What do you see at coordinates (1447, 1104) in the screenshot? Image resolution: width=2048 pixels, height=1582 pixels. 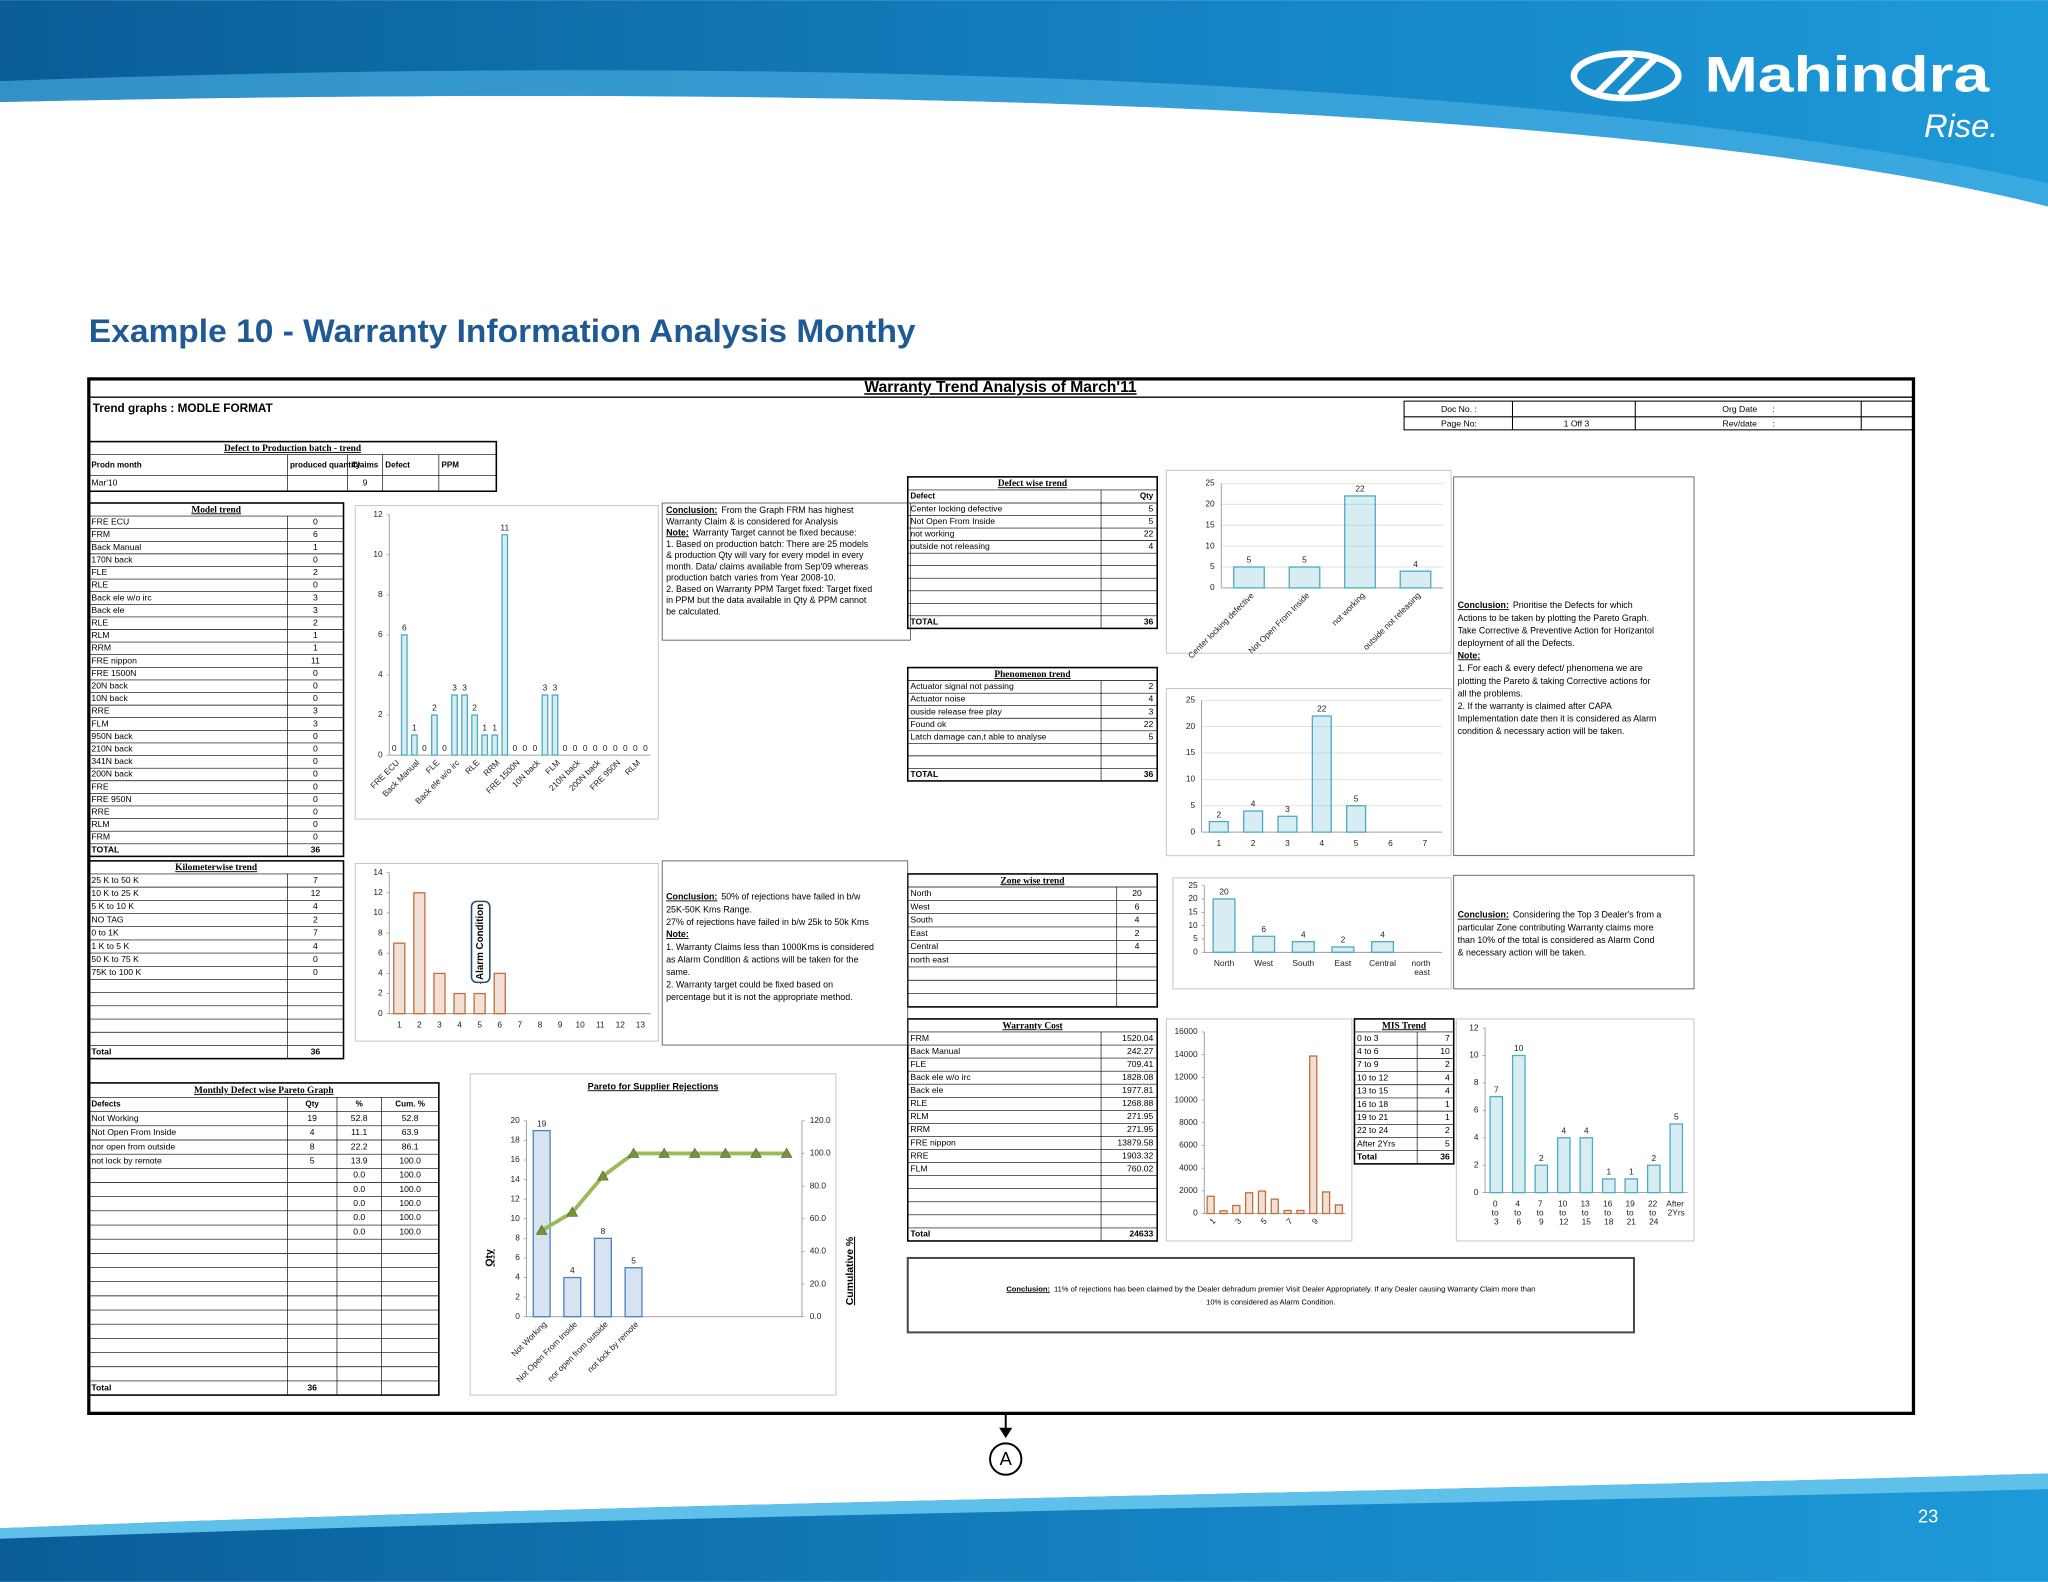 I see `table-cell: 1` at bounding box center [1447, 1104].